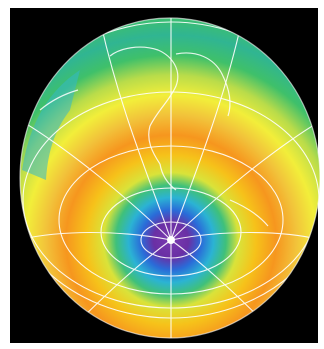 Image resolution: width=324 pixels, height=349 pixels. What do you see at coordinates (51, 125) in the screenshot?
I see `cyan-region-left` at bounding box center [51, 125].